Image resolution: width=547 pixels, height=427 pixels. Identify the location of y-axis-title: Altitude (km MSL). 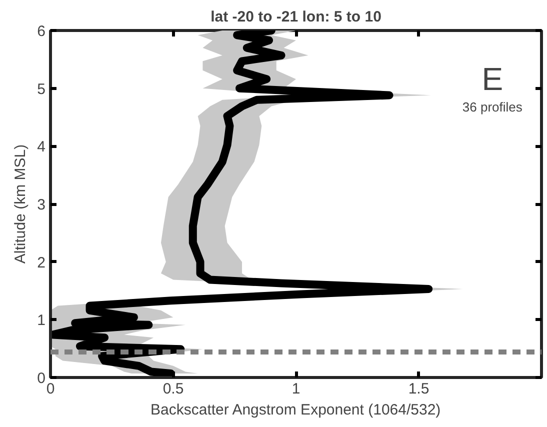
(21, 204).